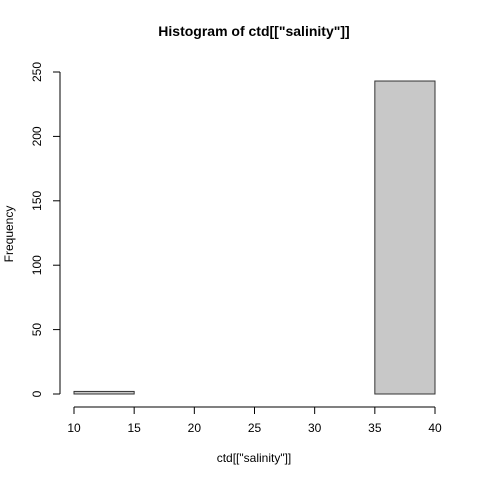 The height and width of the screenshot is (480, 480). Describe the element at coordinates (254, 458) in the screenshot. I see `x-axis-label: ctd[["salinity"]]` at that location.